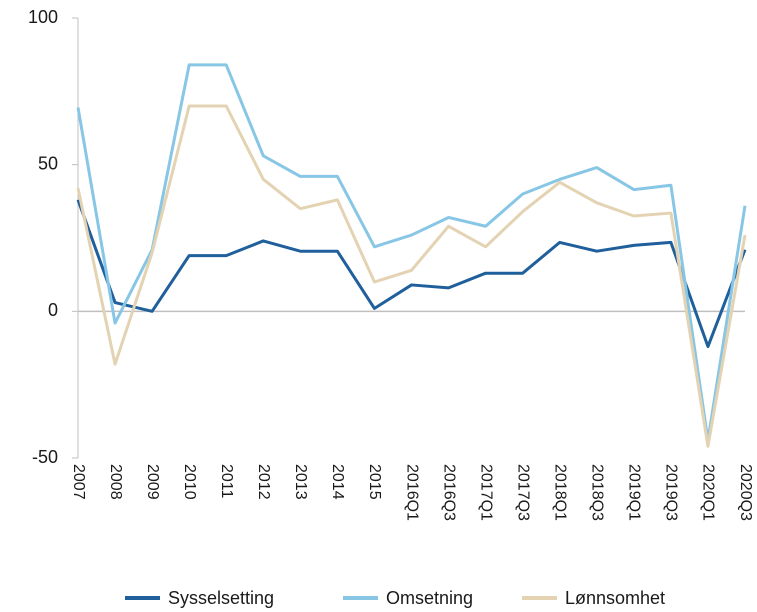 This screenshot has width=757, height=612. What do you see at coordinates (374, 482) in the screenshot?
I see `x-tick-label: 2015` at bounding box center [374, 482].